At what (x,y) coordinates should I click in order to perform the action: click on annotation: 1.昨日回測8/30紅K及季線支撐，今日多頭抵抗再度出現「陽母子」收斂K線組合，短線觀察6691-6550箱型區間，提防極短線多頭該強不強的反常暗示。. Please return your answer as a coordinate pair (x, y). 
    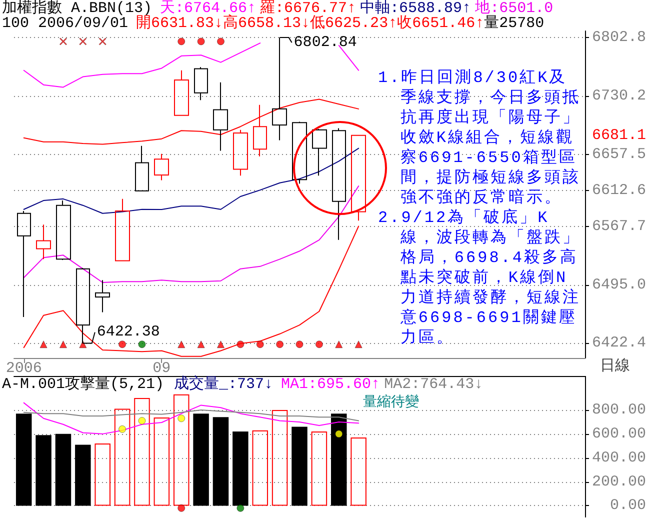
    Looking at the image, I should click on (480, 138).